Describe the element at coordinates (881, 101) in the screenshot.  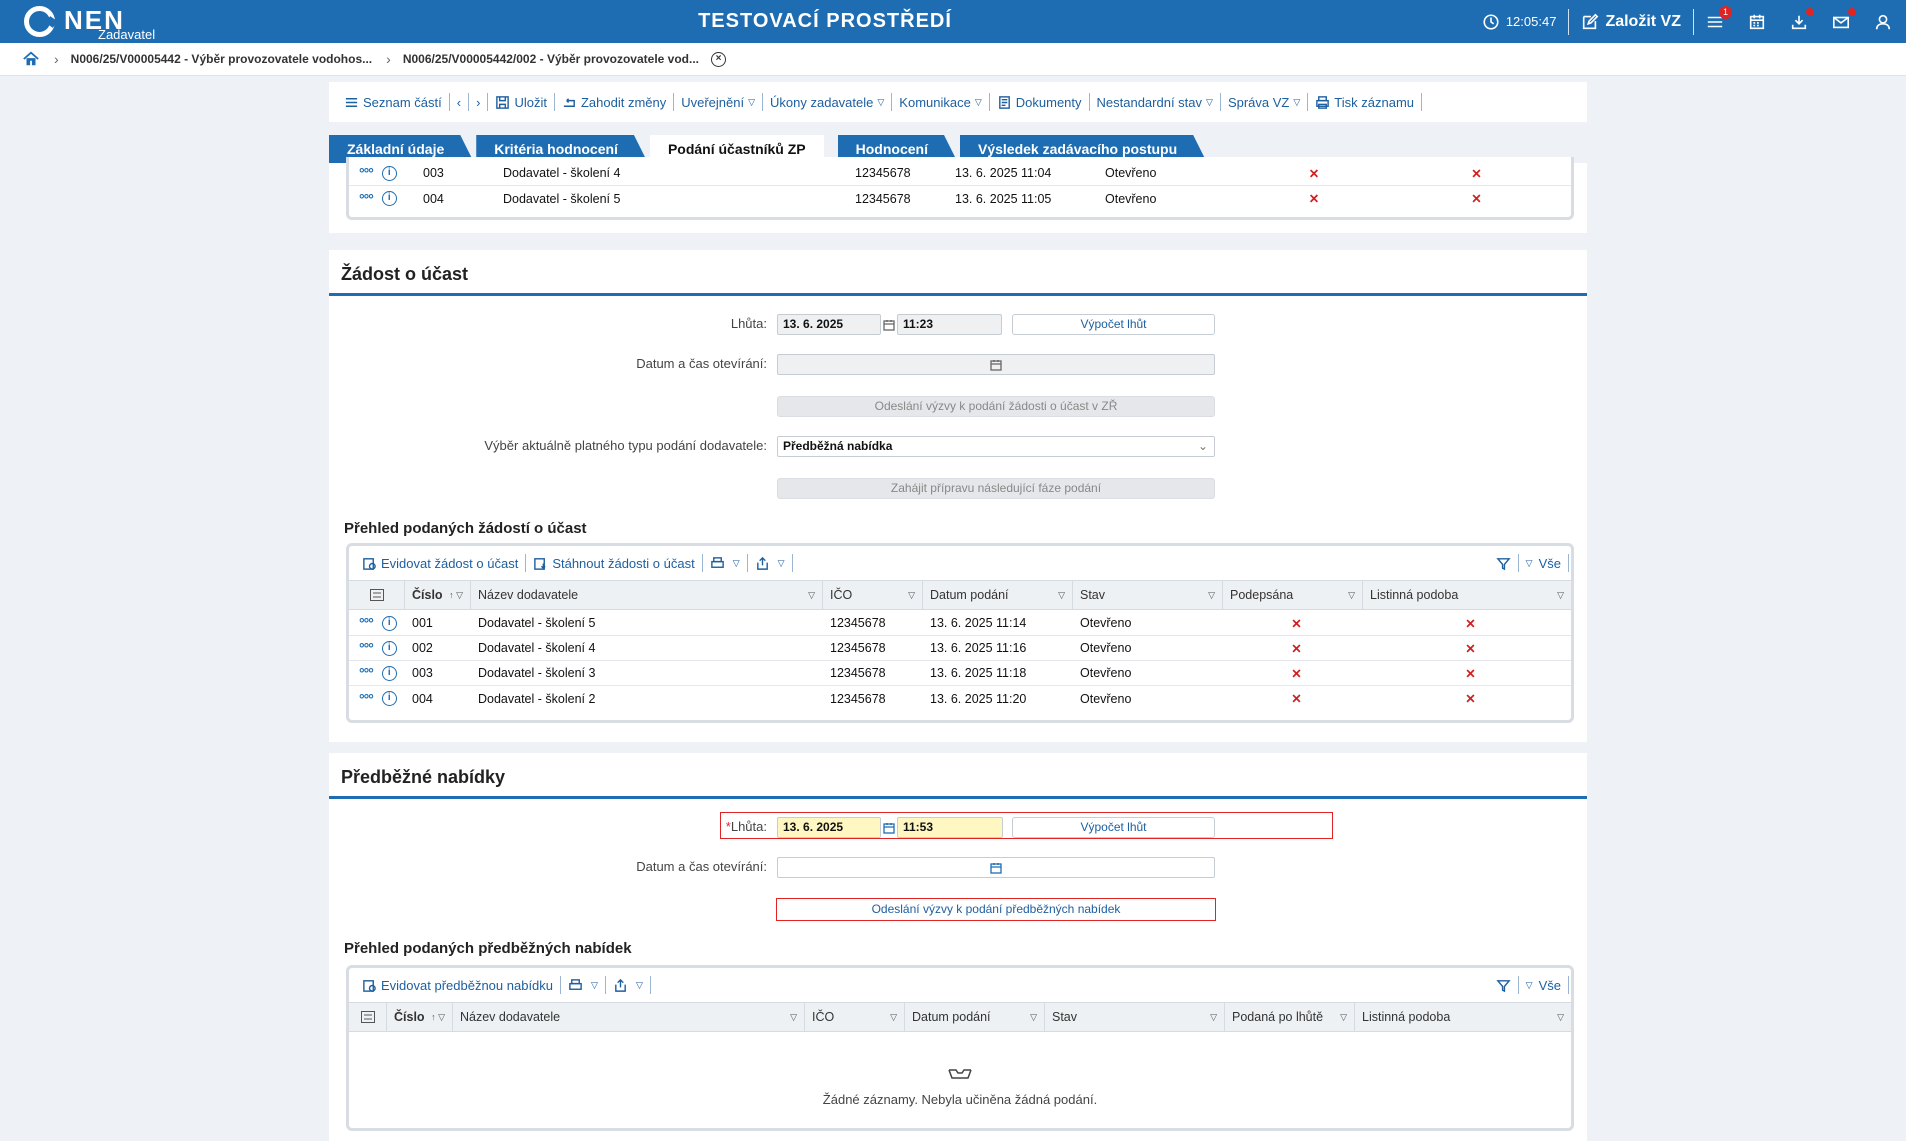
I see `caret-down-icon: ▽` at that location.